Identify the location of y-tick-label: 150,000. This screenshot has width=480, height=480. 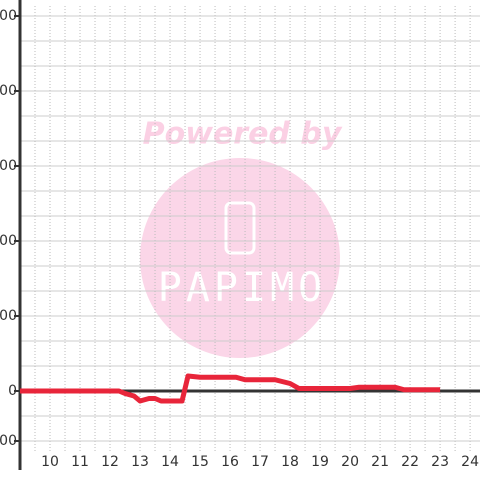
(8, 16).